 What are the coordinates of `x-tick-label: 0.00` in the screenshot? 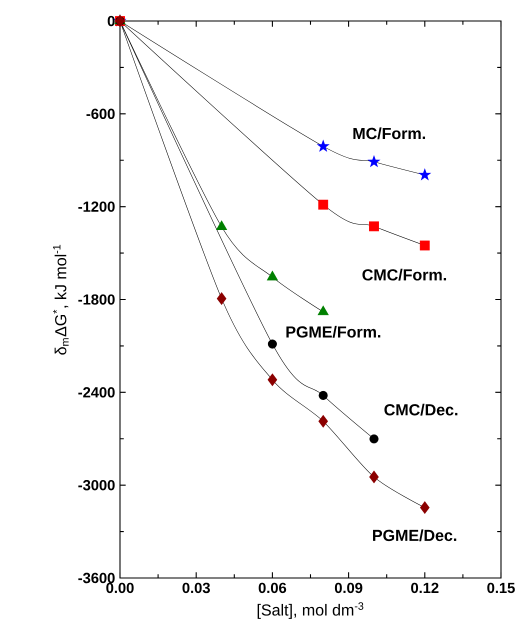 It's located at (120, 588).